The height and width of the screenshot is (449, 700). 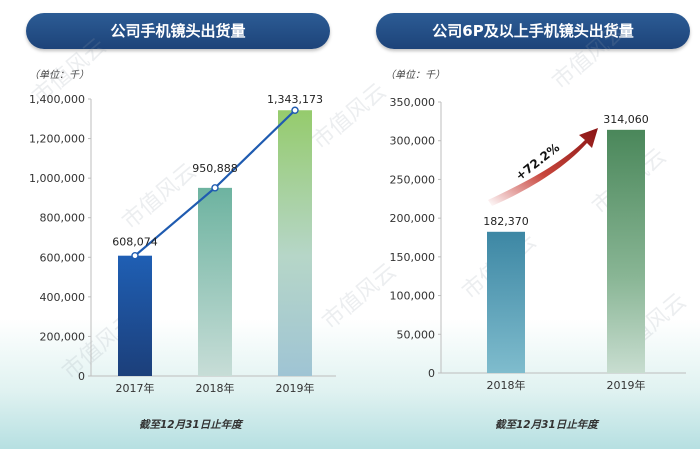 I want to click on y-tick-label: 350,000, so click(x=413, y=102).